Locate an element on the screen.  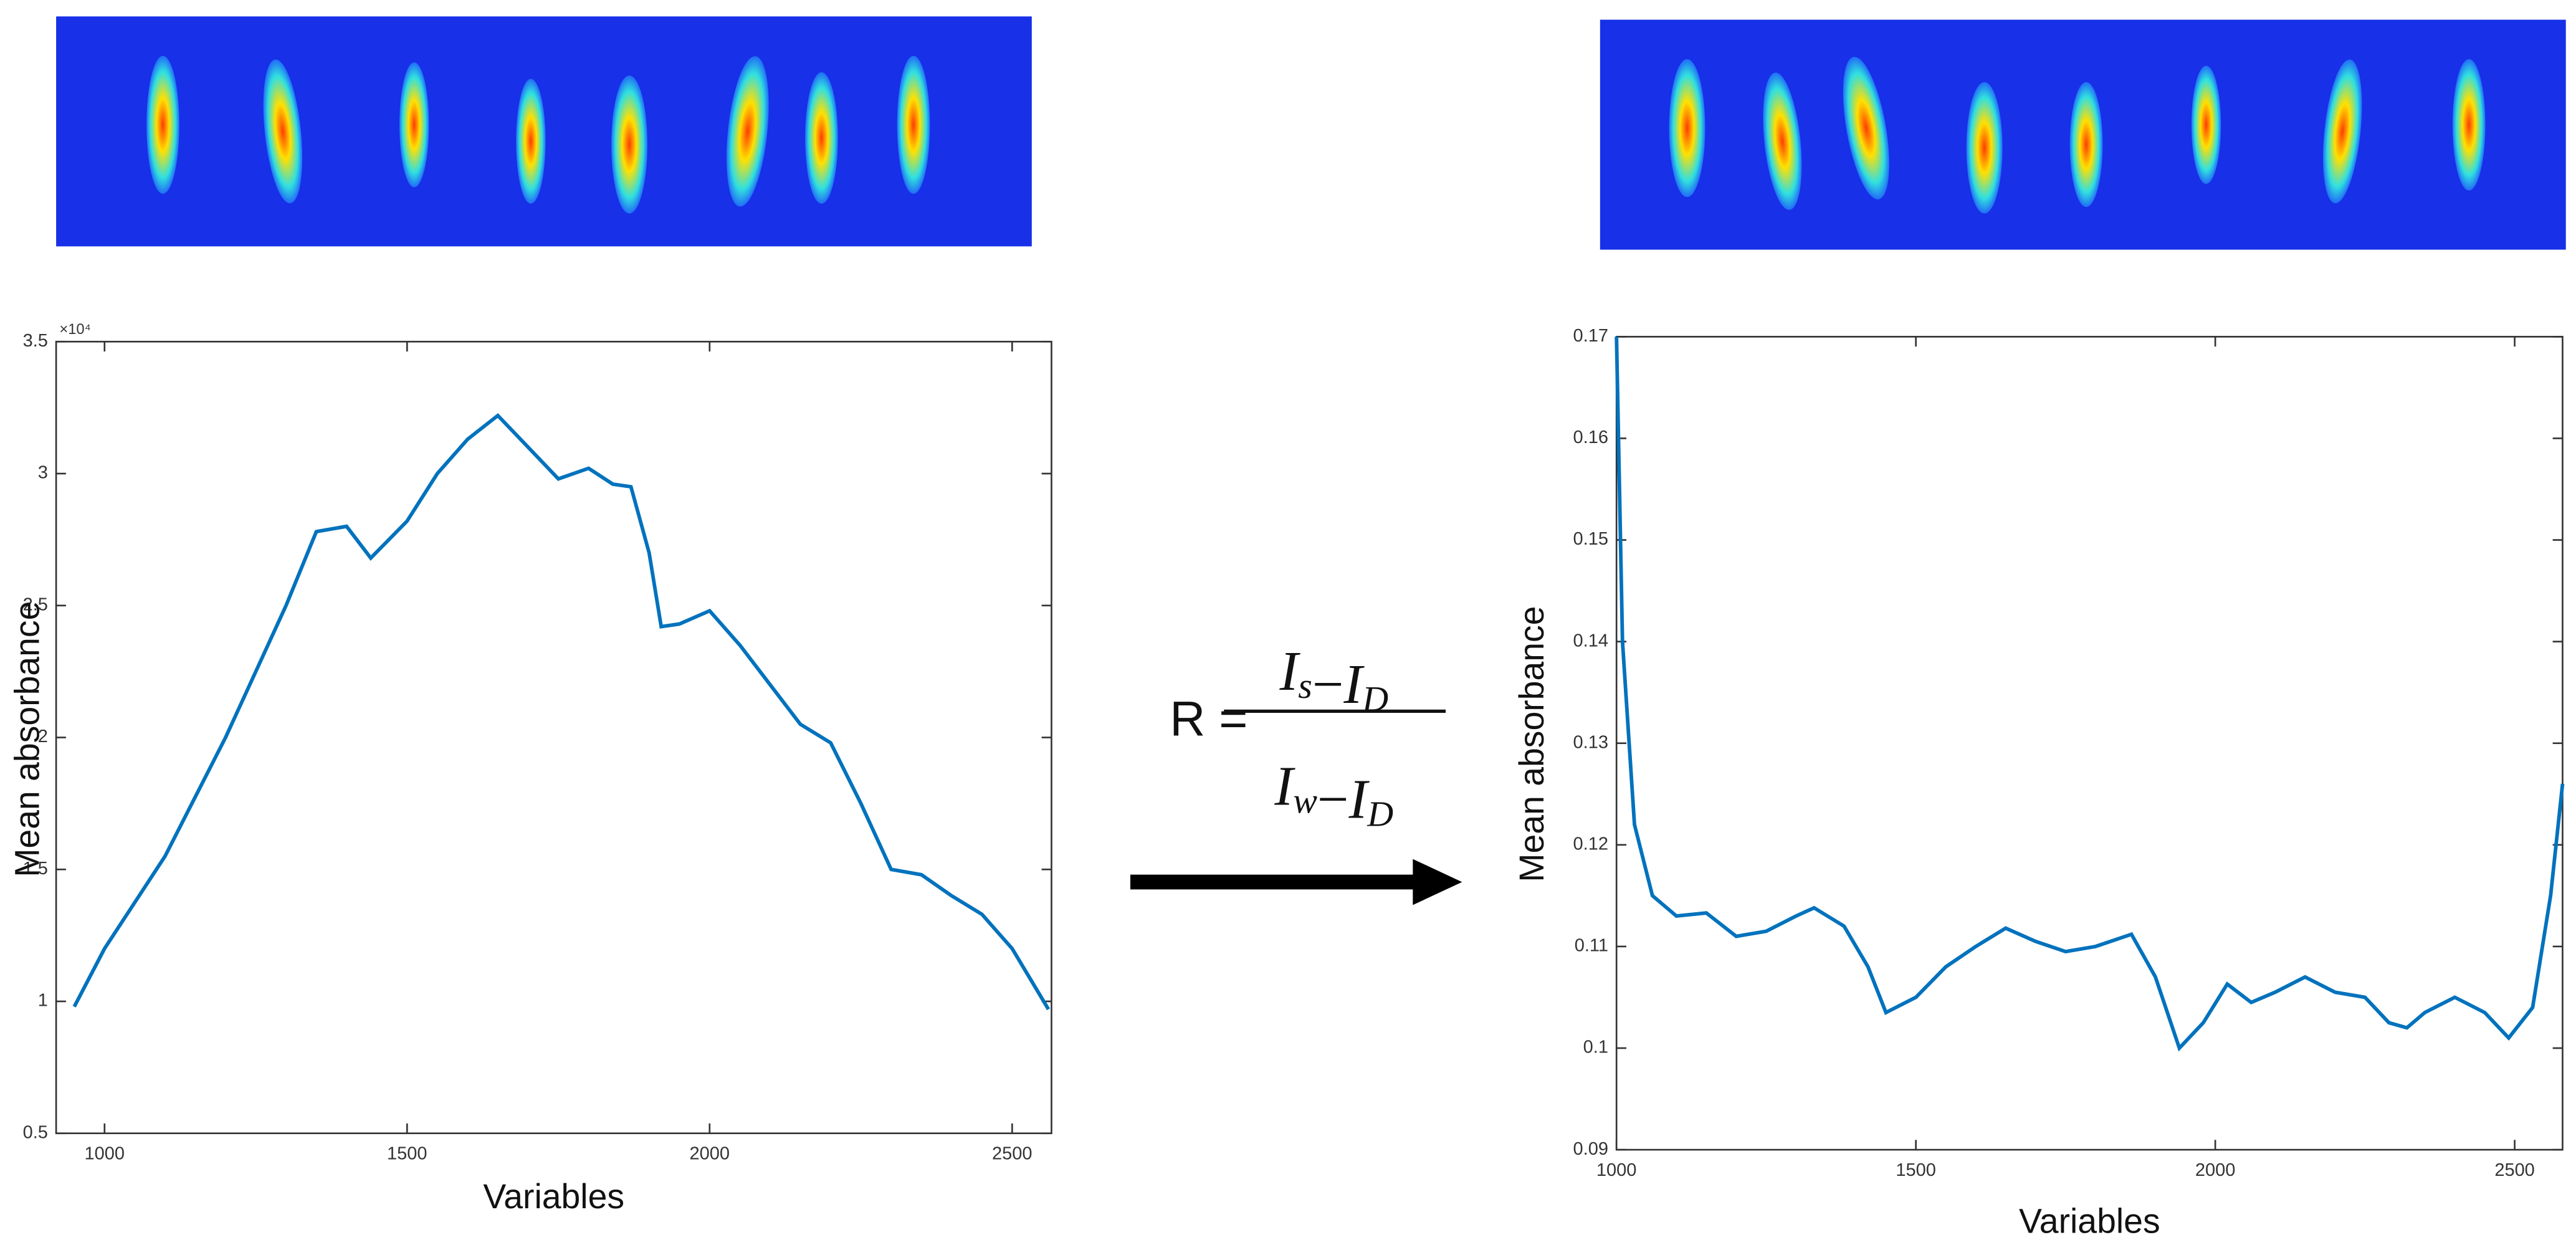
formula-subscript: s is located at coordinates (1305, 685).